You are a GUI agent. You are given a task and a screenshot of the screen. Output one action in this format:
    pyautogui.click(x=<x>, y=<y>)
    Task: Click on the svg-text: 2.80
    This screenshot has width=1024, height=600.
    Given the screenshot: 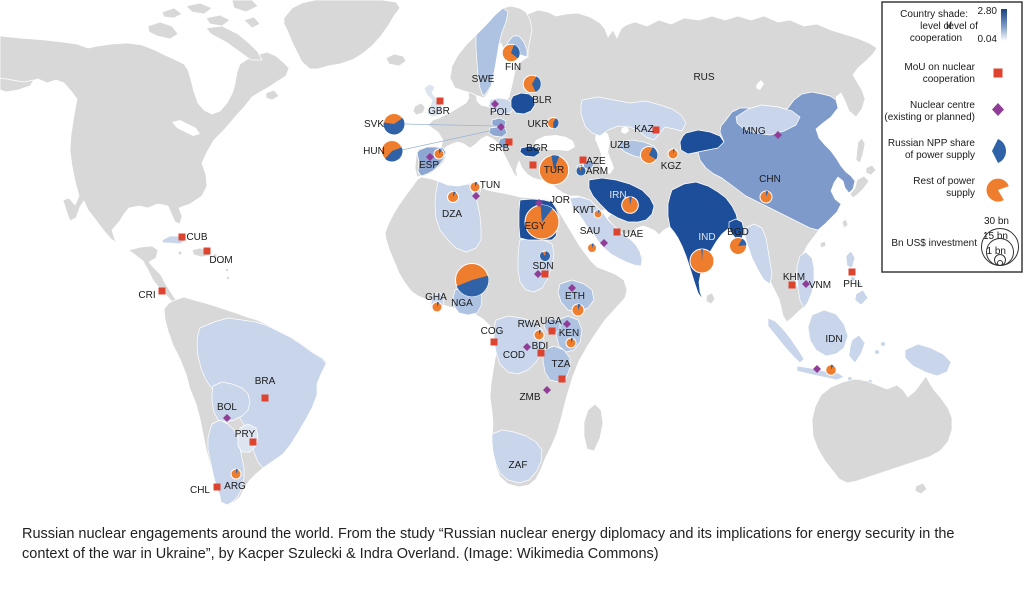 What is the action you would take?
    pyautogui.click(x=988, y=11)
    